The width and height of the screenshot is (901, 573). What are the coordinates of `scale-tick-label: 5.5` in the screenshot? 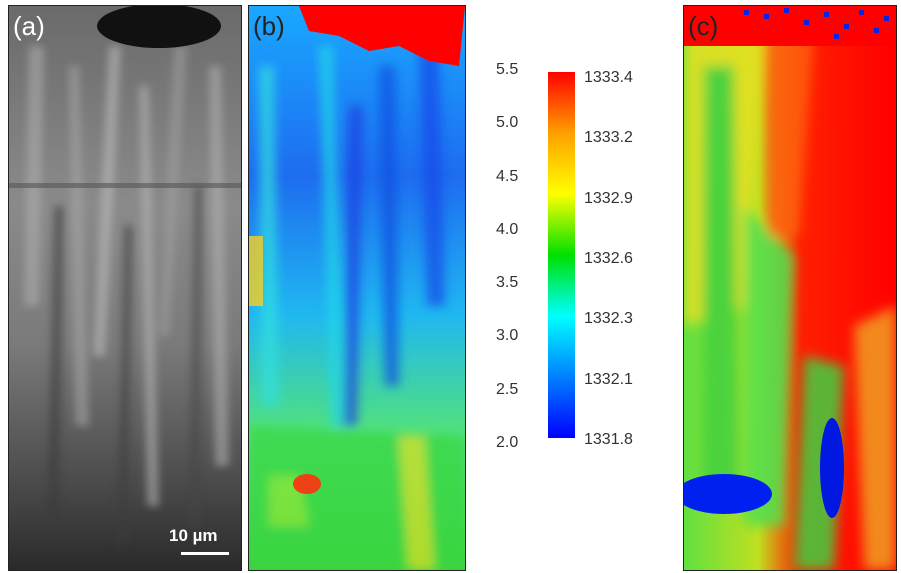 It's located at (507, 69).